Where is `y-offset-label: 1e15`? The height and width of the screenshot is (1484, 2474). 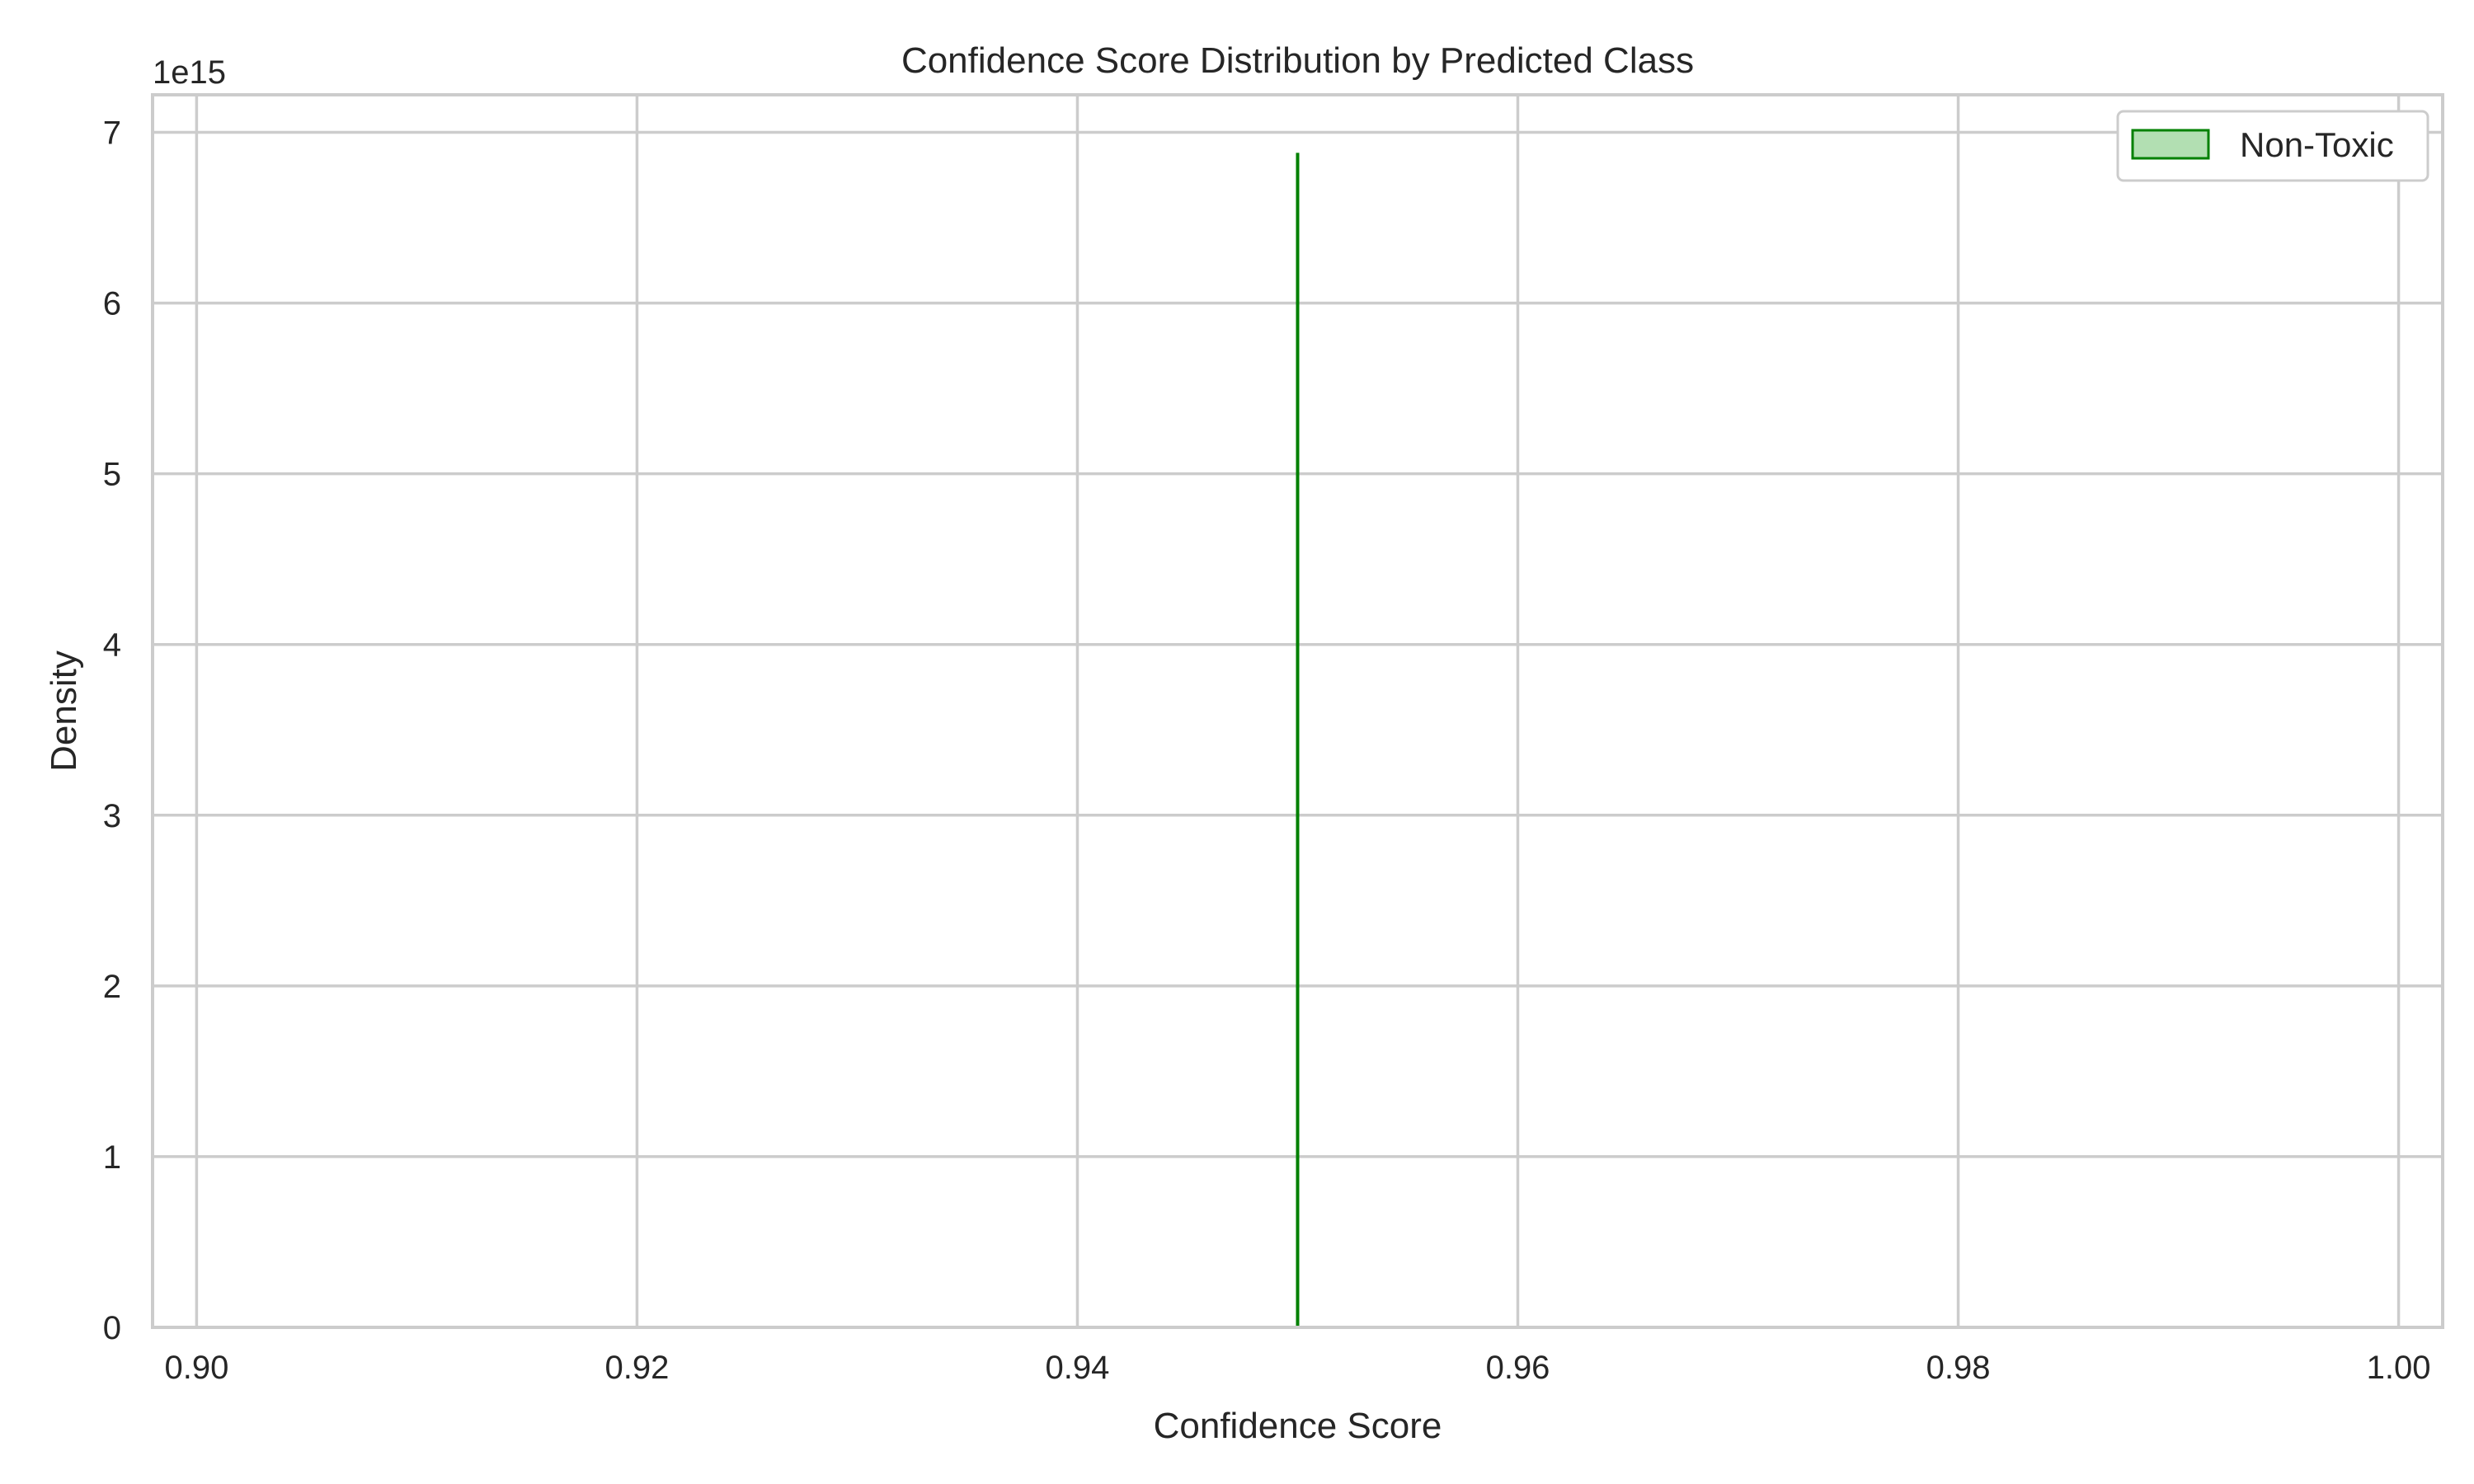
y-offset-label: 1e15 is located at coordinates (189, 72).